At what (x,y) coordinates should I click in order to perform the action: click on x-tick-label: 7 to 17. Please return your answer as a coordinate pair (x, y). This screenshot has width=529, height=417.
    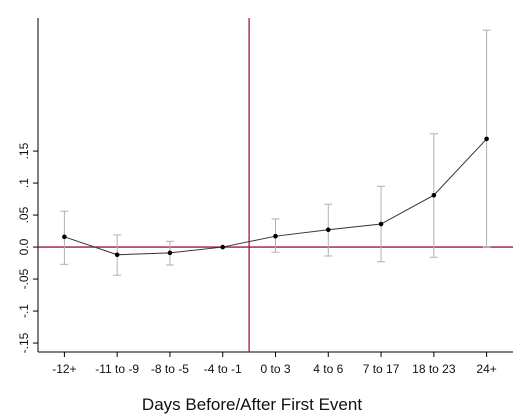
    Looking at the image, I should click on (381, 369).